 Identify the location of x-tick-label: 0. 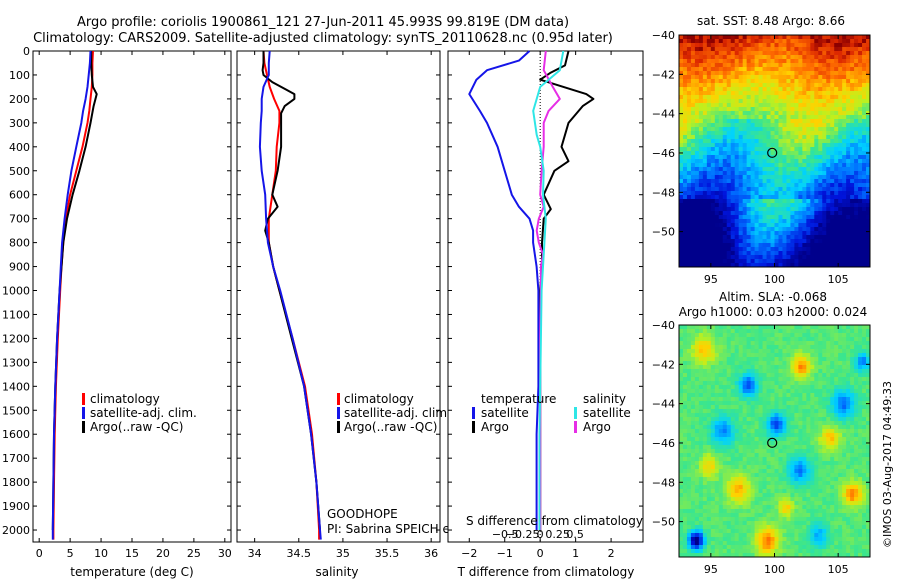
(39, 553).